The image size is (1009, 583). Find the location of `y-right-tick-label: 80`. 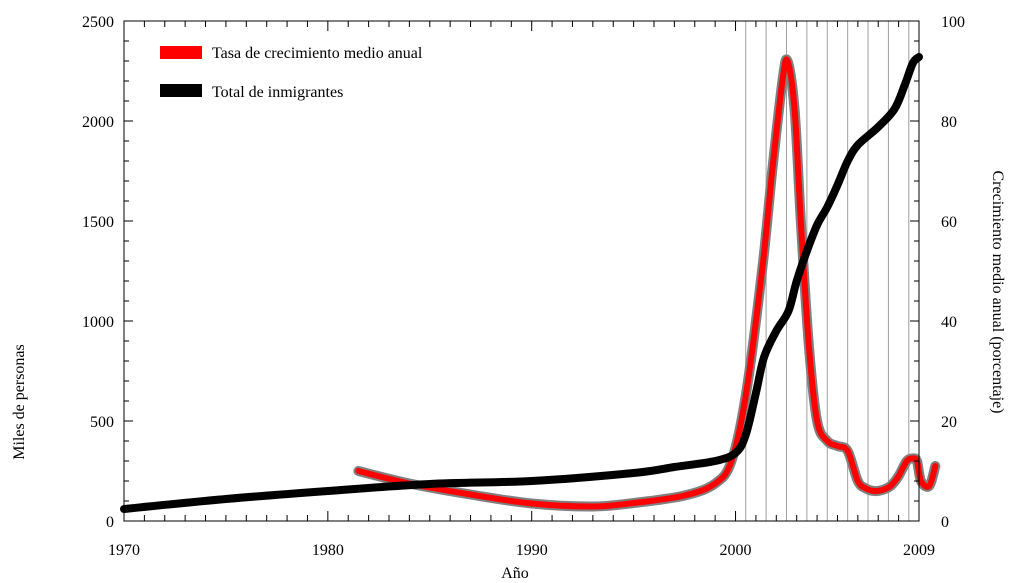

y-right-tick-label: 80 is located at coordinates (949, 122).